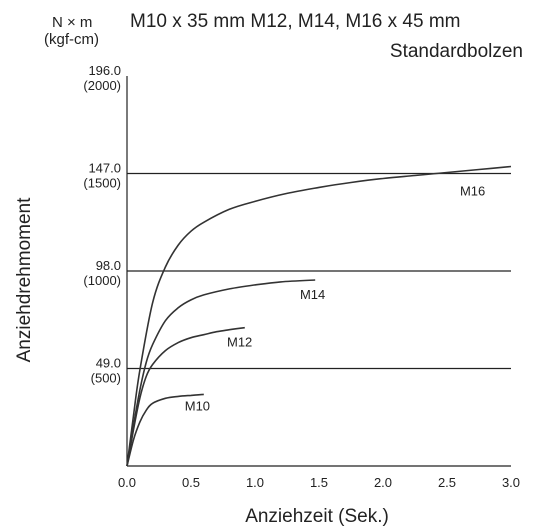  What do you see at coordinates (197, 405) in the screenshot?
I see `series-label-m10: M10` at bounding box center [197, 405].